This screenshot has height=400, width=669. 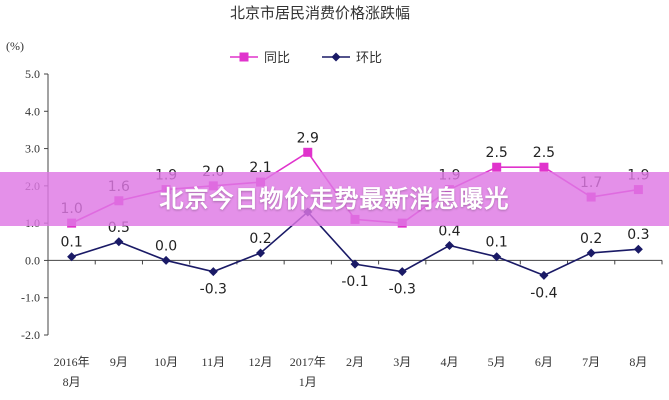 I want to click on x-tick-label: 6月, so click(x=544, y=362).